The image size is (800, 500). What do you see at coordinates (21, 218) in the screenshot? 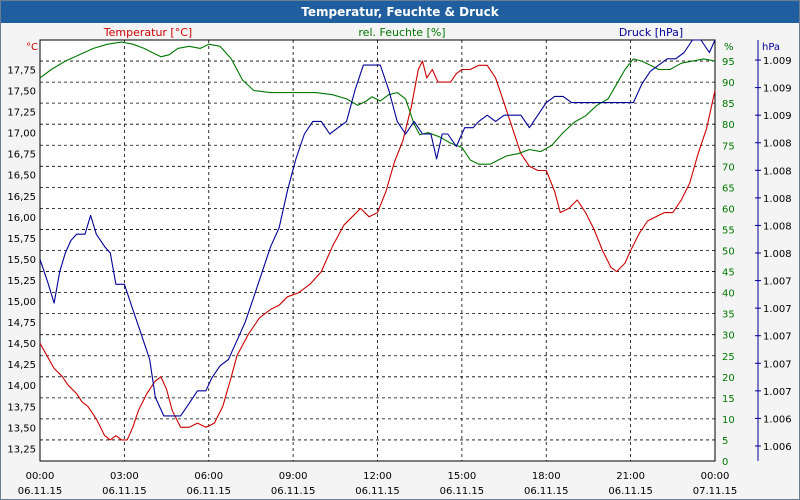
I see `temperature-tick-label: 16,00` at bounding box center [21, 218].